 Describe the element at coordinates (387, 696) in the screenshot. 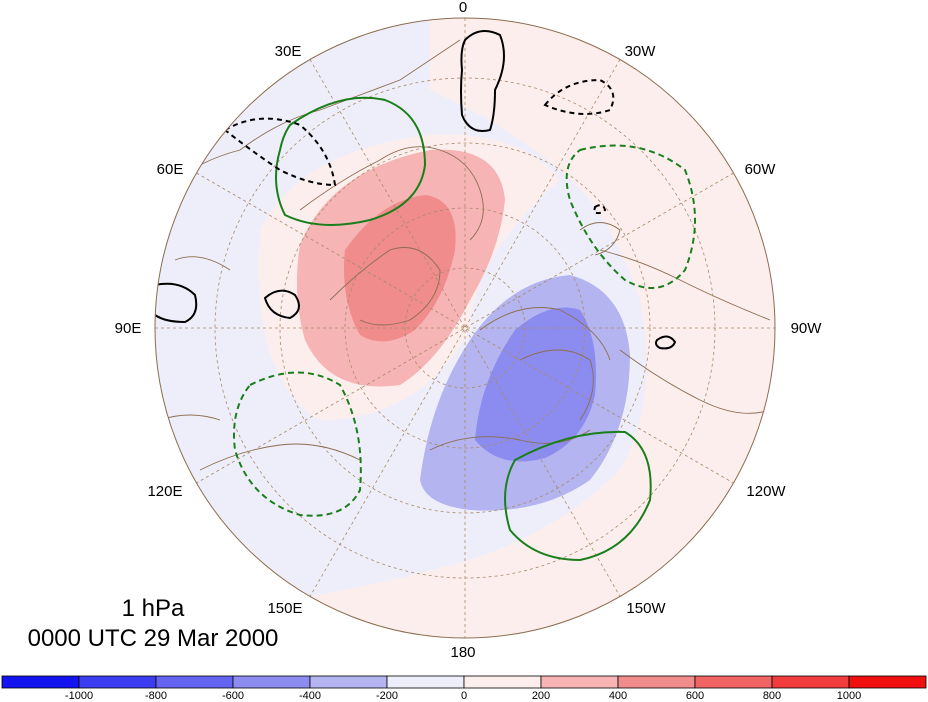

I see `colorbar-tick-label: -200` at that location.